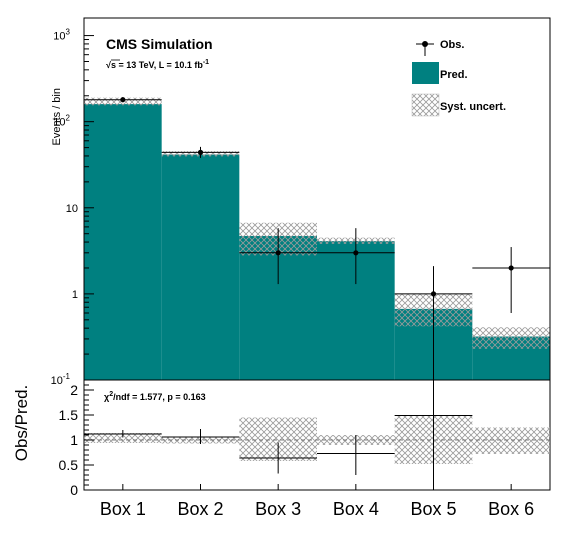 Image resolution: width=567 pixels, height=547 pixels. What do you see at coordinates (454, 75) in the screenshot?
I see `legend-pred-label: Pred.` at bounding box center [454, 75].